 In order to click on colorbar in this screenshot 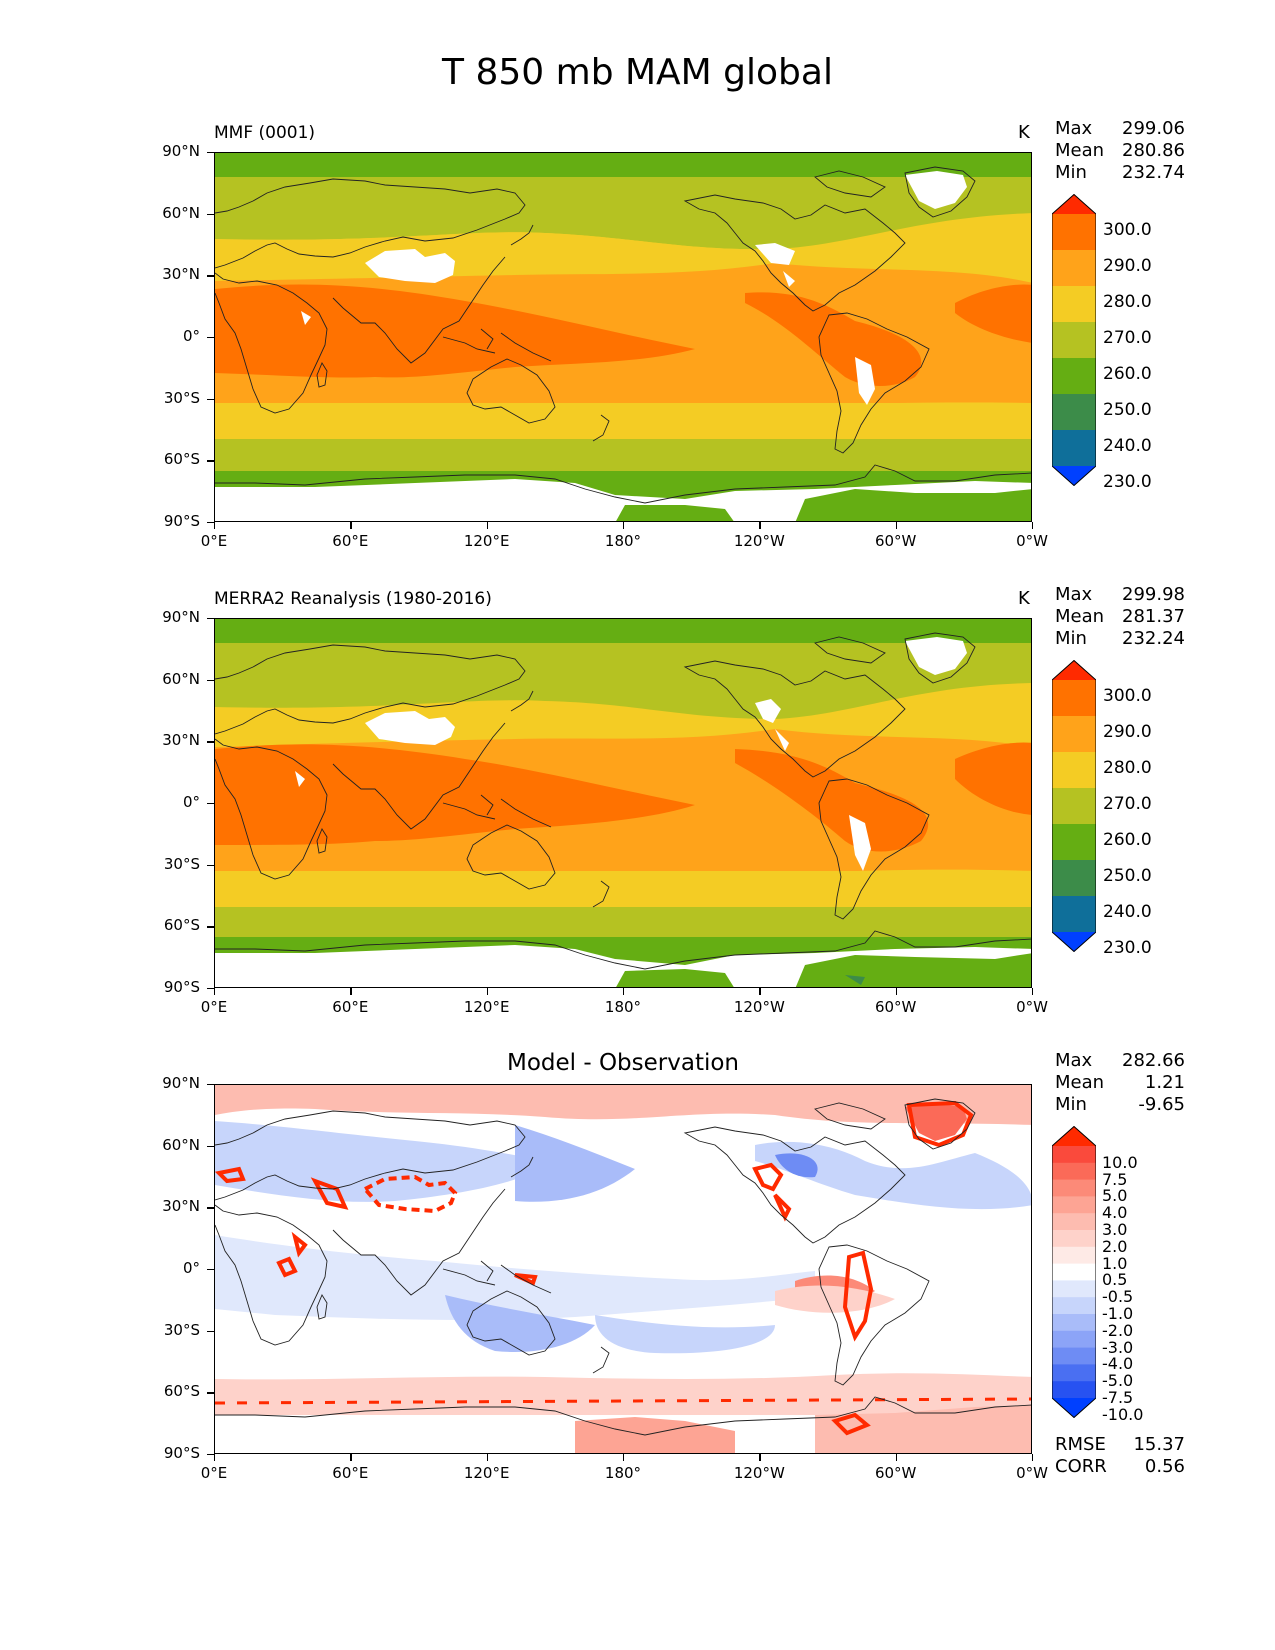, I will do `click(1074, 340)`.